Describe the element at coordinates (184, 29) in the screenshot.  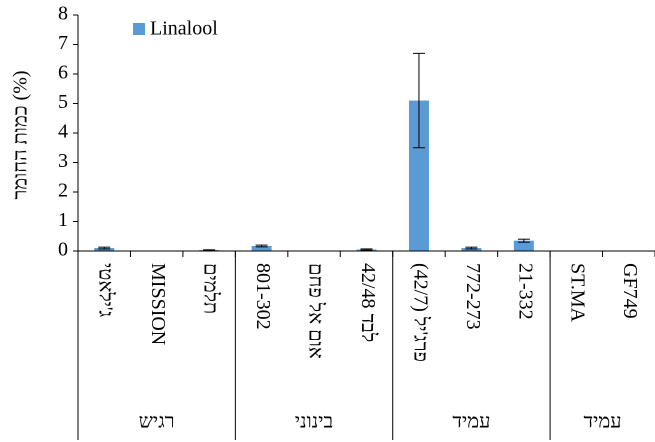
I see `legend-label: Linalool` at that location.